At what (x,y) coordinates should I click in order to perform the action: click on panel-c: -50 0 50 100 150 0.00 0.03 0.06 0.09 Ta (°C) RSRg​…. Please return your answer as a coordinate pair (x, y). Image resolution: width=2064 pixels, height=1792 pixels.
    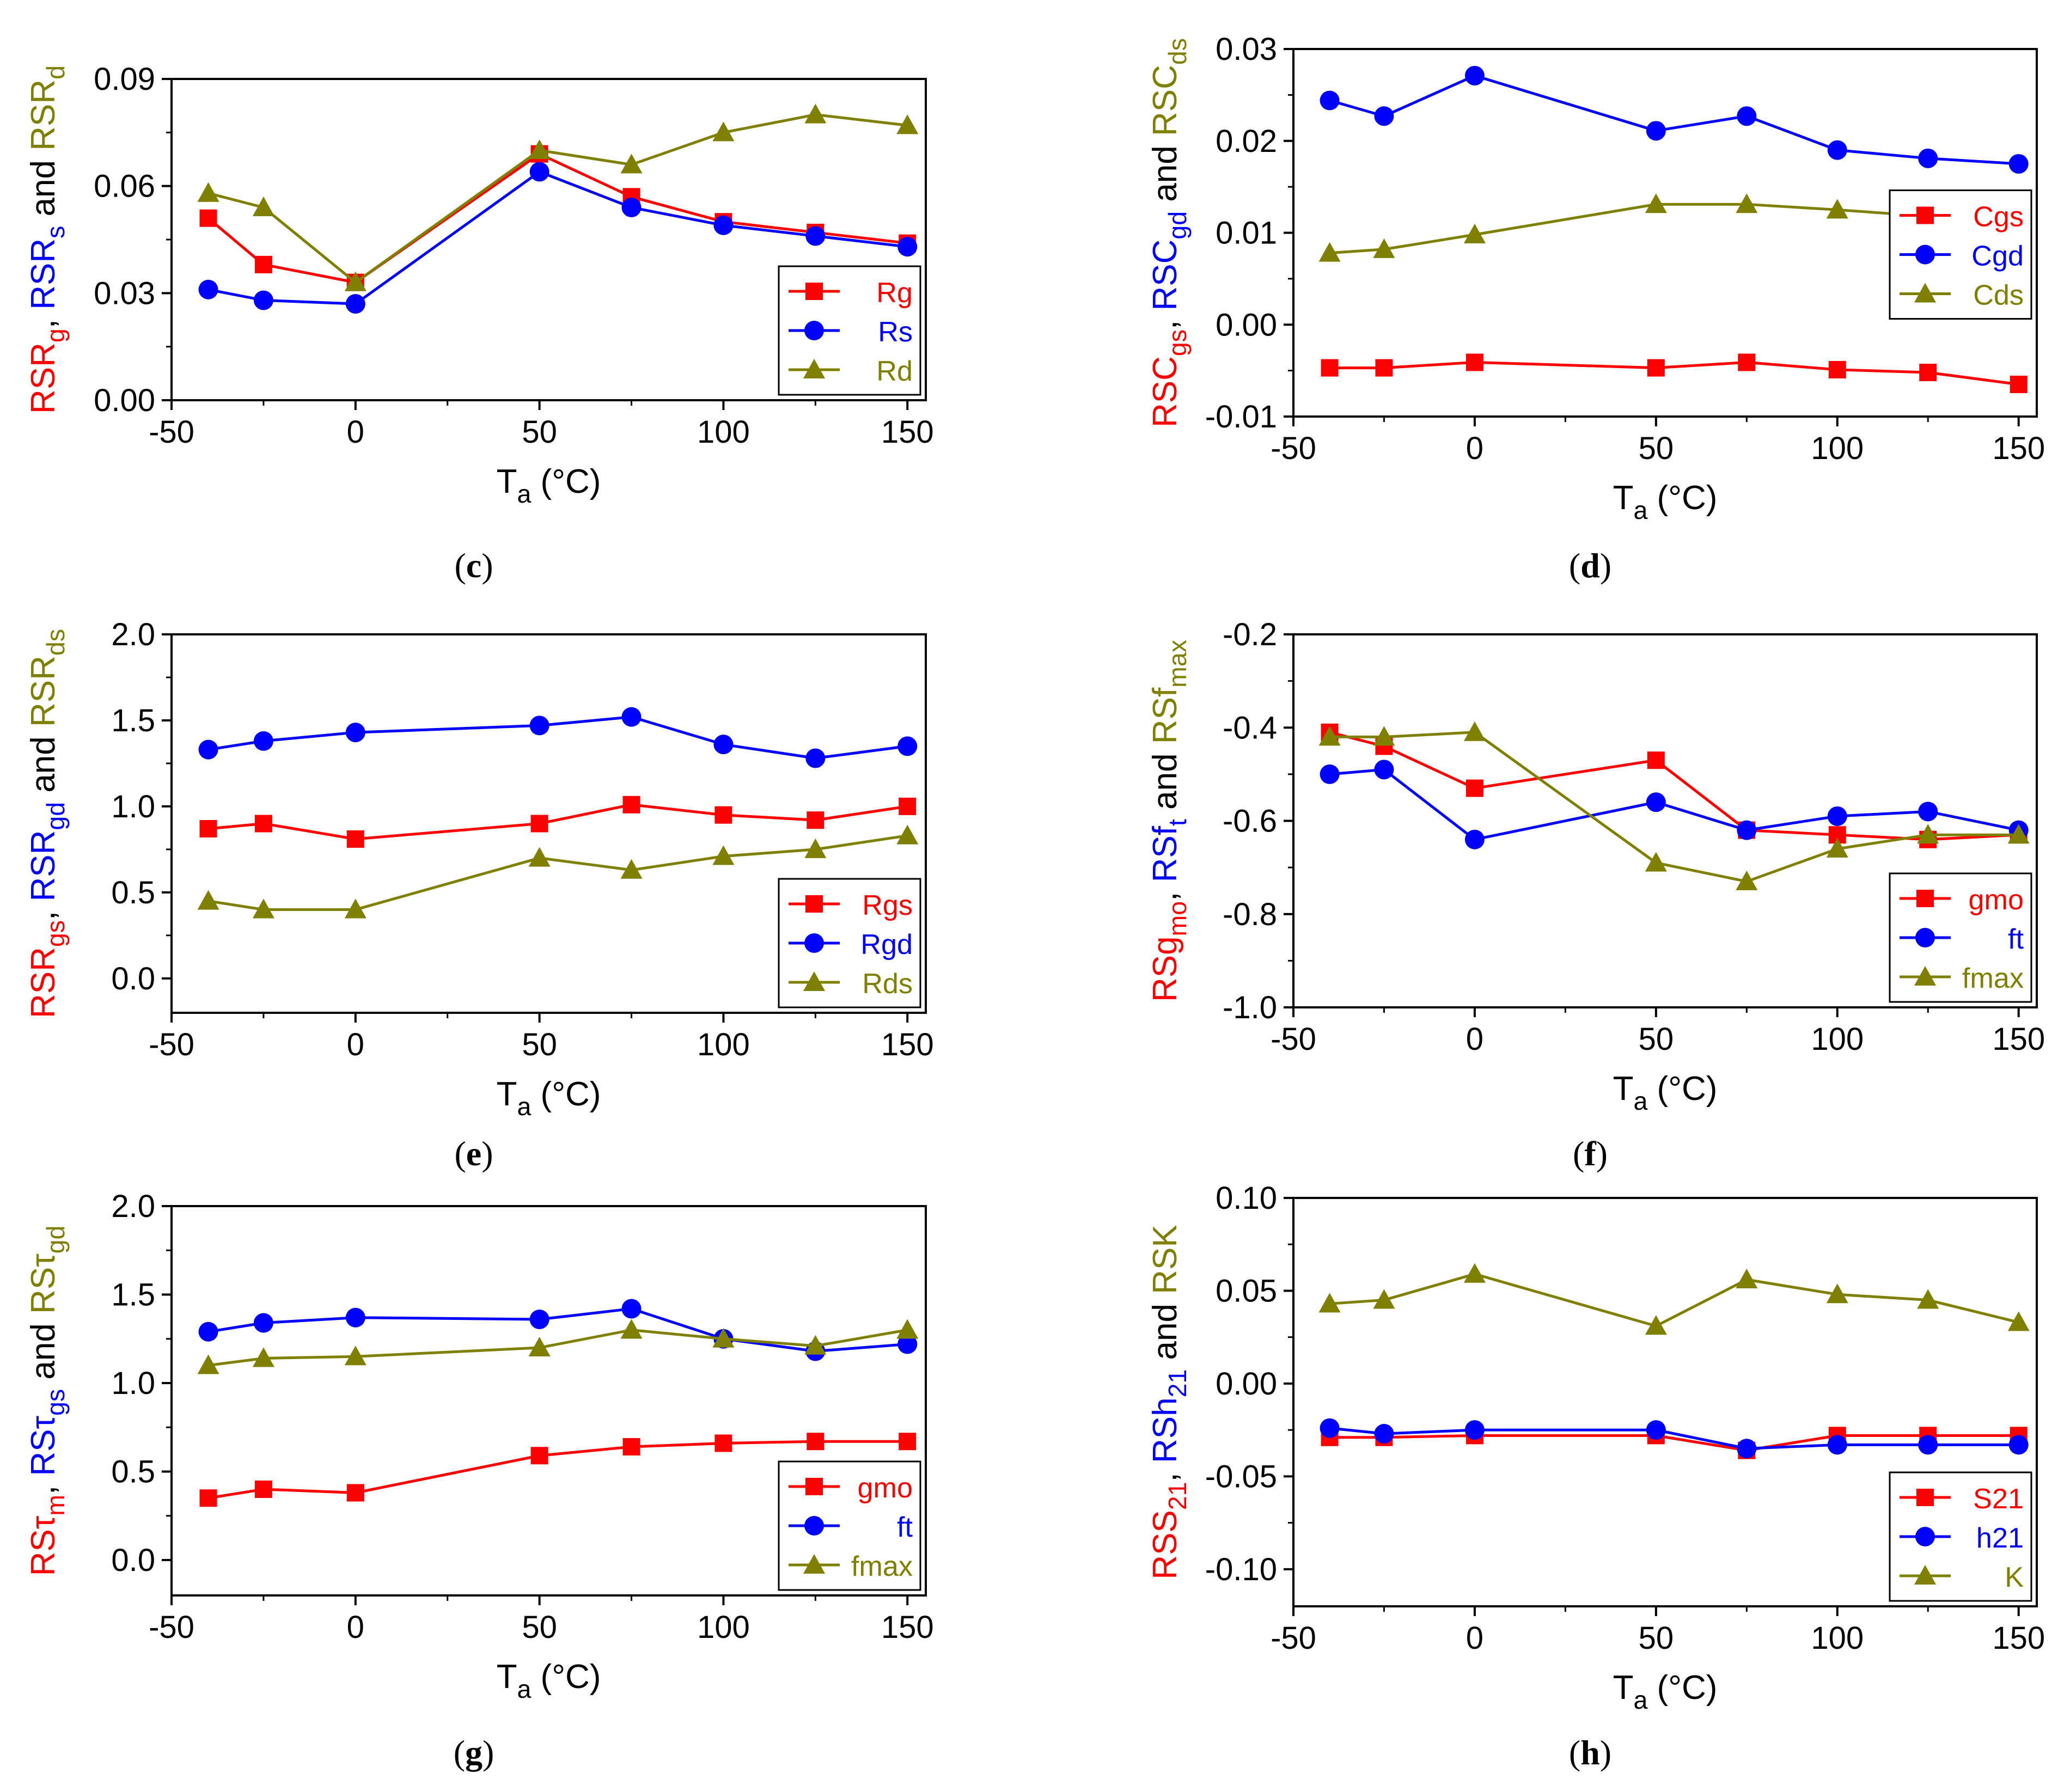
    Looking at the image, I should click on (479, 323).